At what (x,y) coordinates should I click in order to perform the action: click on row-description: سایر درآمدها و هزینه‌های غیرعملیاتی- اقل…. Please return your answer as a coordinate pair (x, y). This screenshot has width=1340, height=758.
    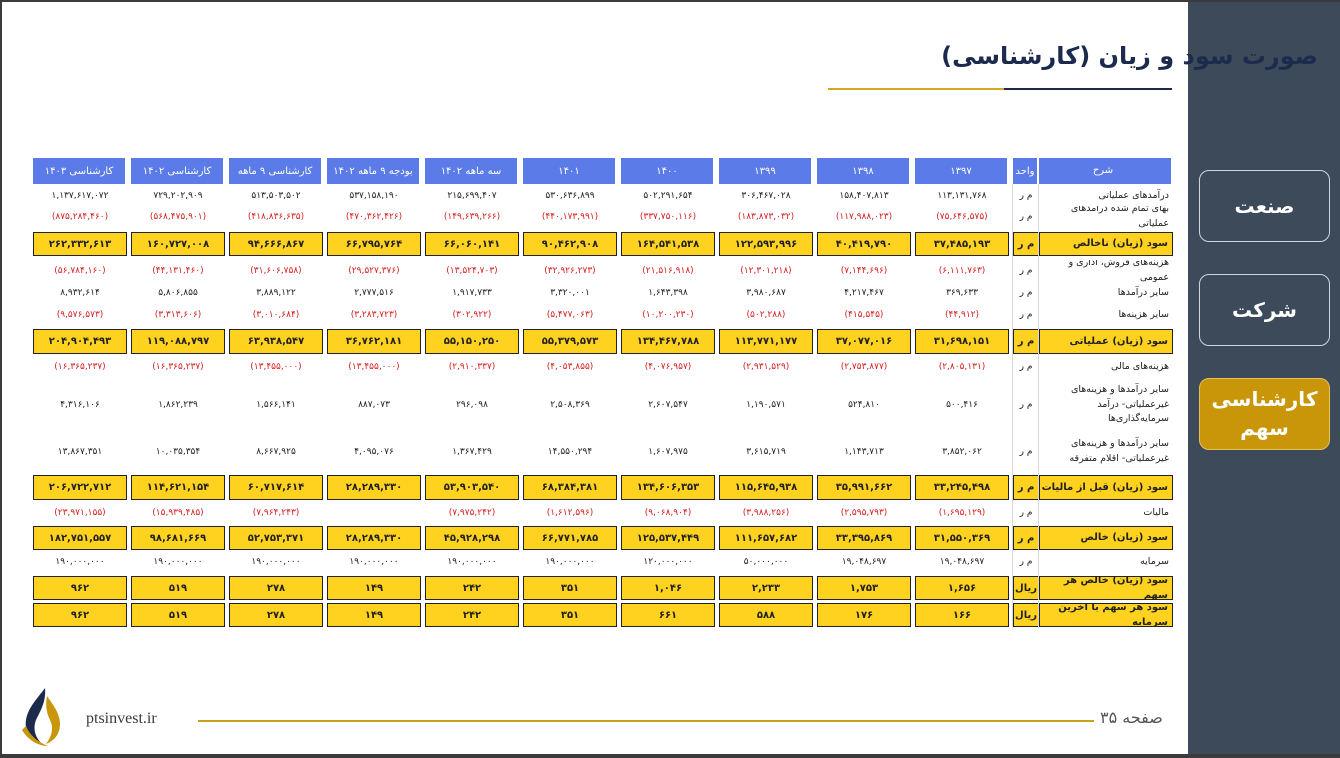
    Looking at the image, I should click on (1119, 451).